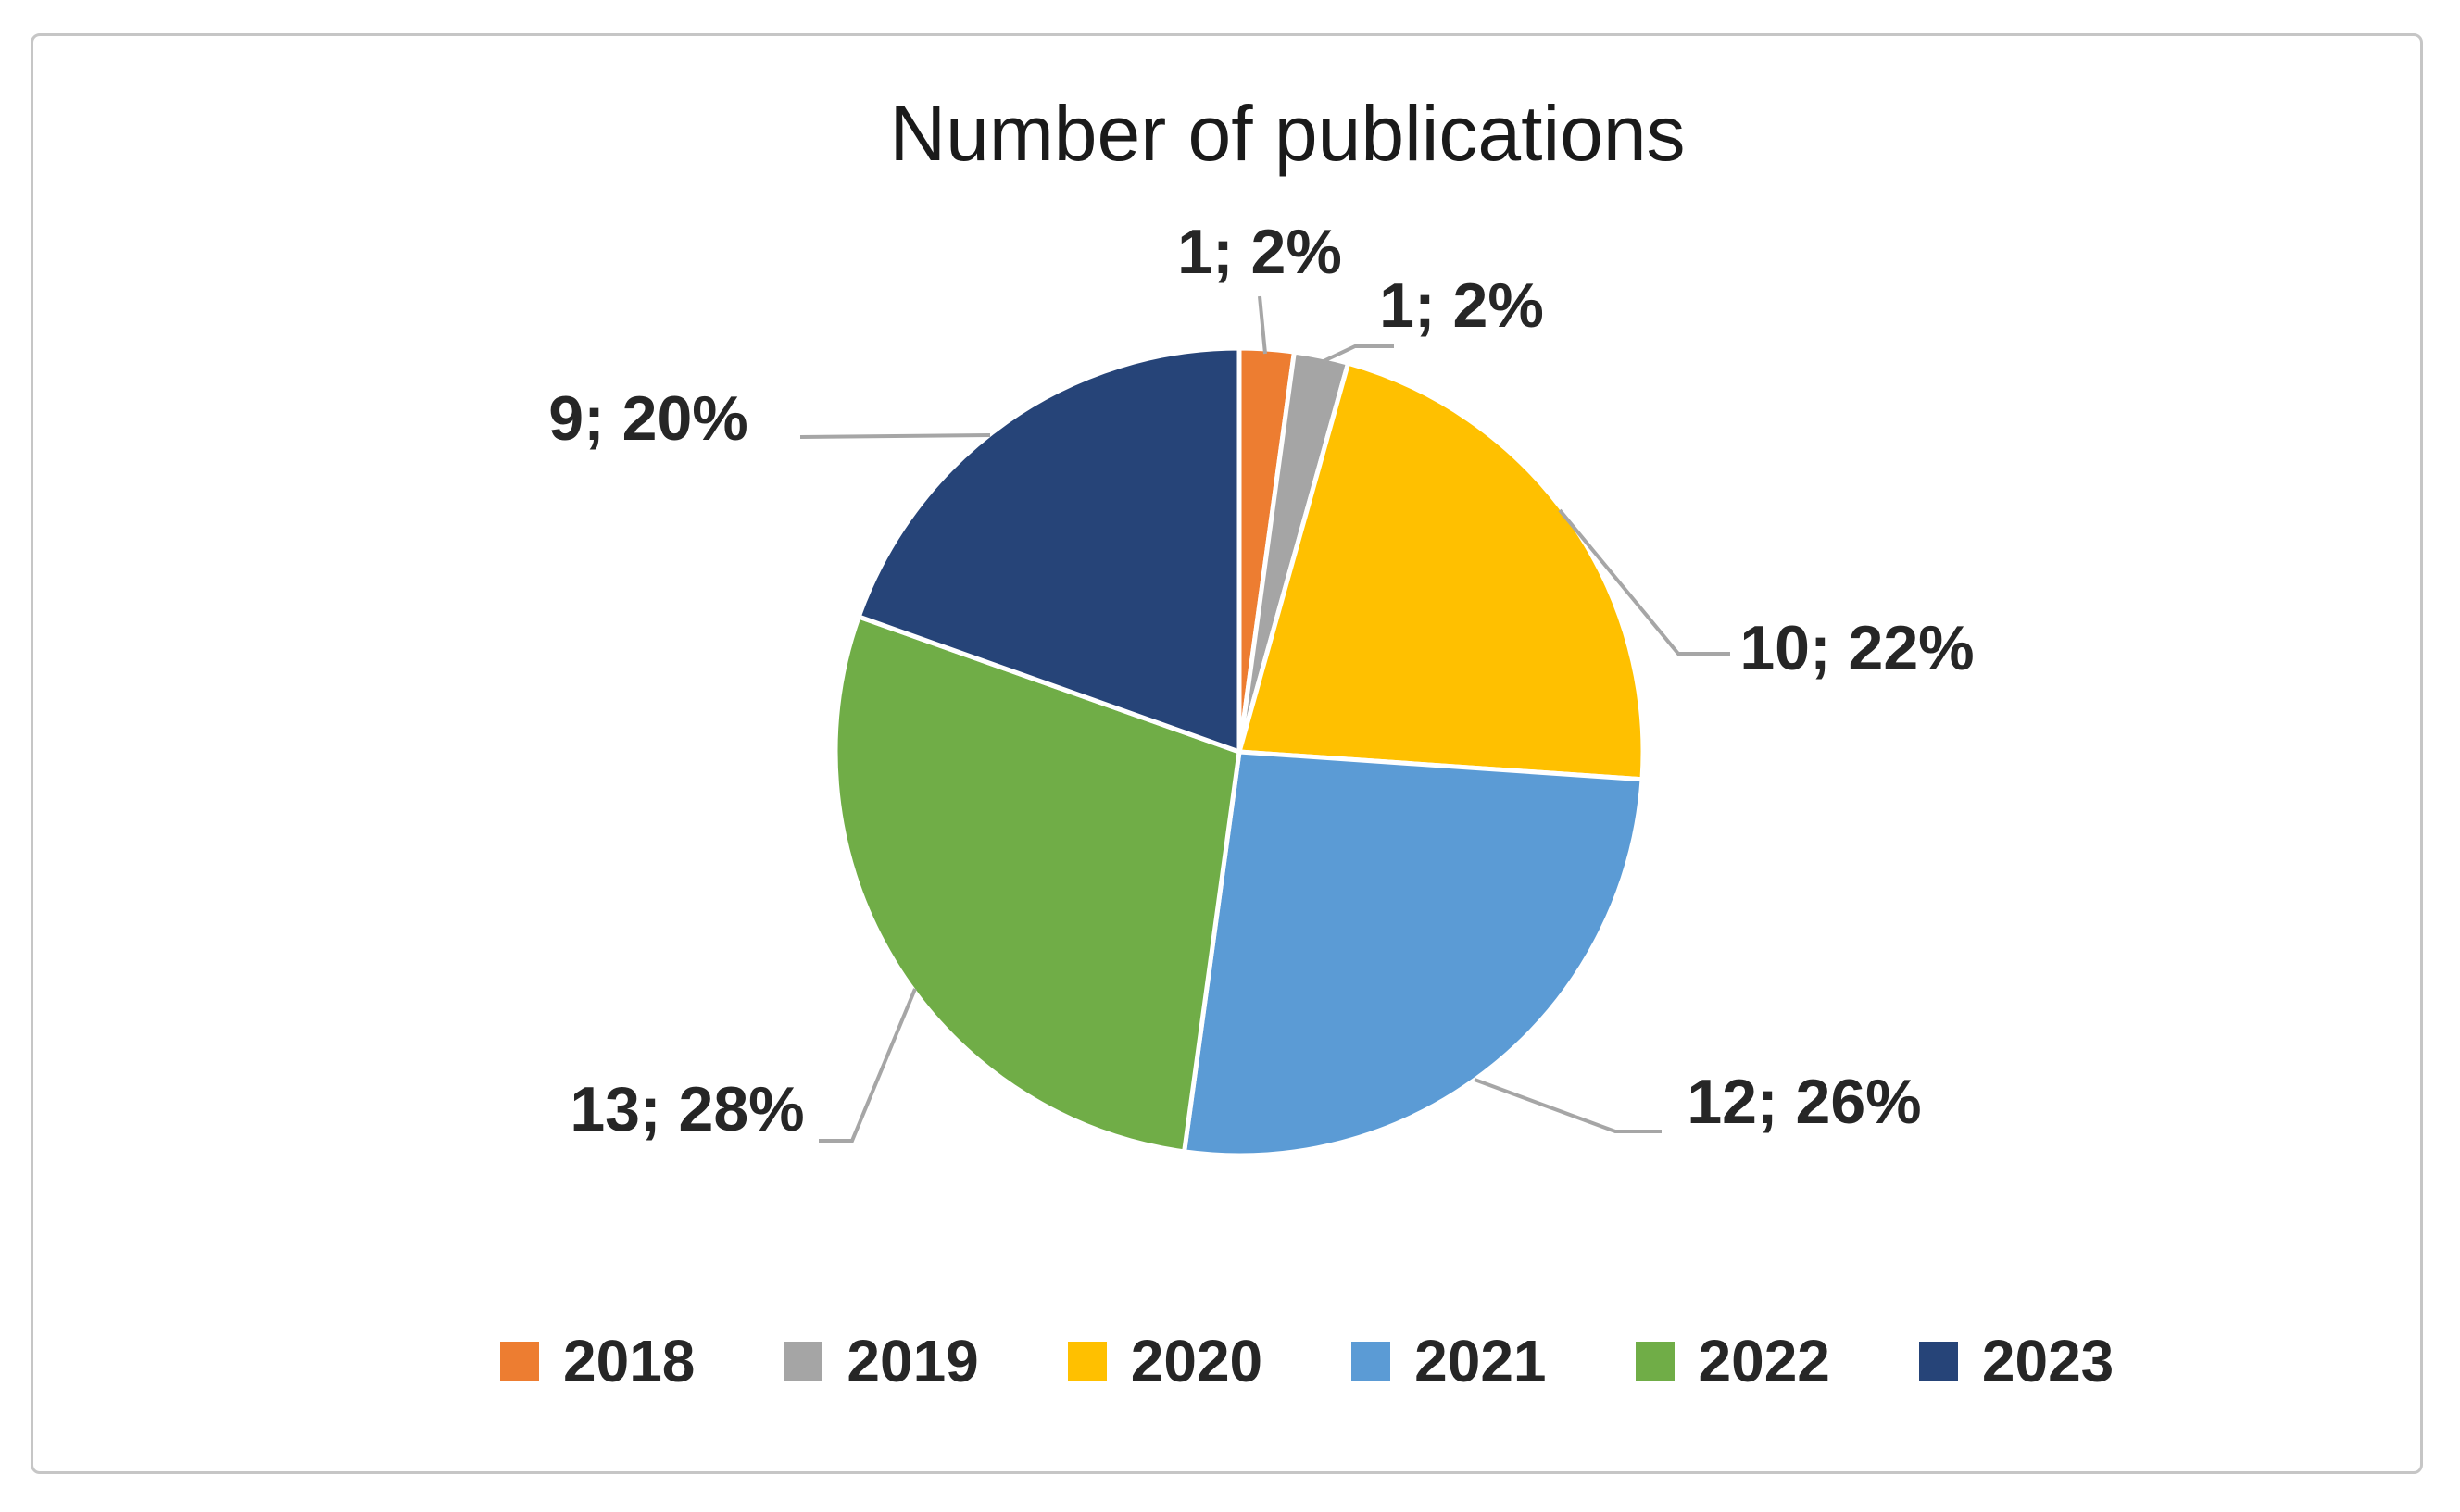  Describe the element at coordinates (629, 1361) in the screenshot. I see `legend-label-2018: 2018` at that location.